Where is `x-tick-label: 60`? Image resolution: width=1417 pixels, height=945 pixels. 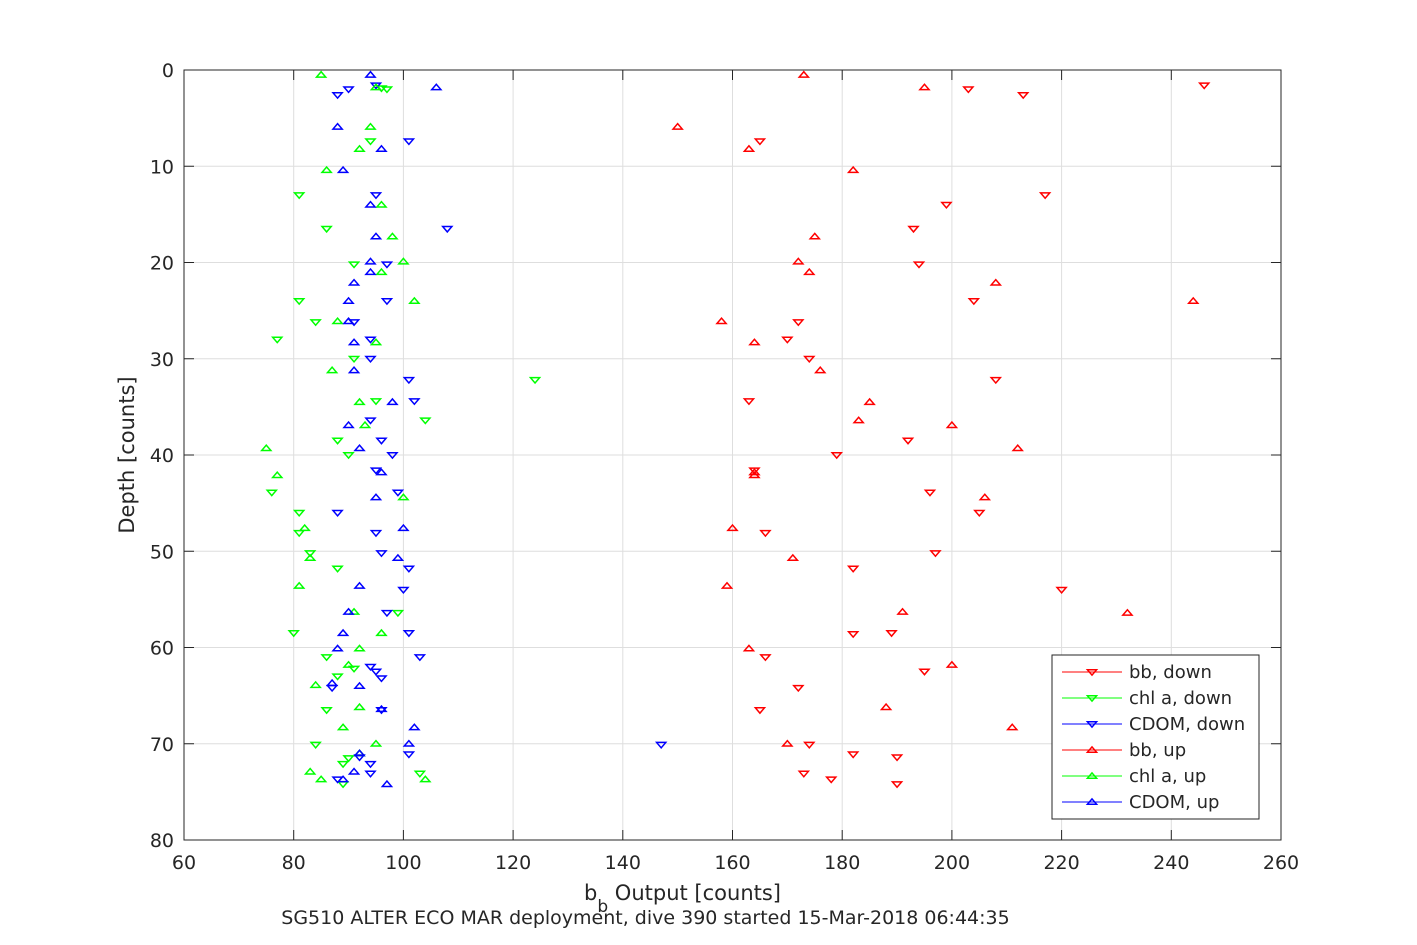 x-tick-label: 60 is located at coordinates (184, 863).